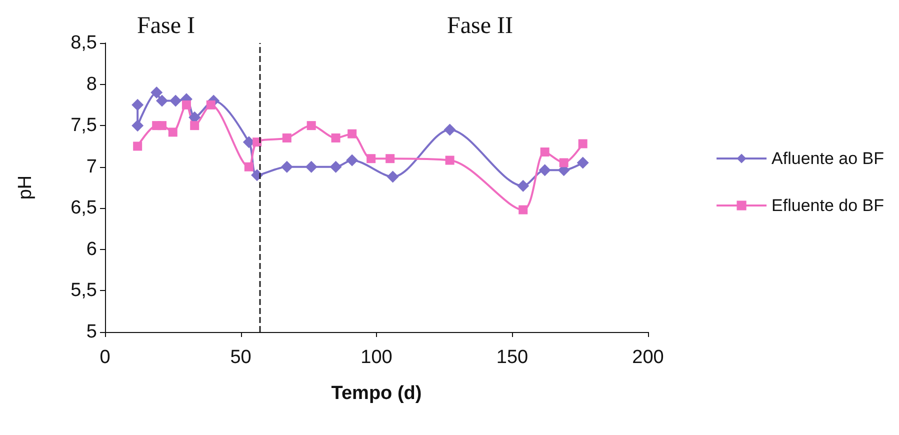 The image size is (899, 435). Describe the element at coordinates (25, 187) in the screenshot. I see `y-axis-title: pH` at that location.